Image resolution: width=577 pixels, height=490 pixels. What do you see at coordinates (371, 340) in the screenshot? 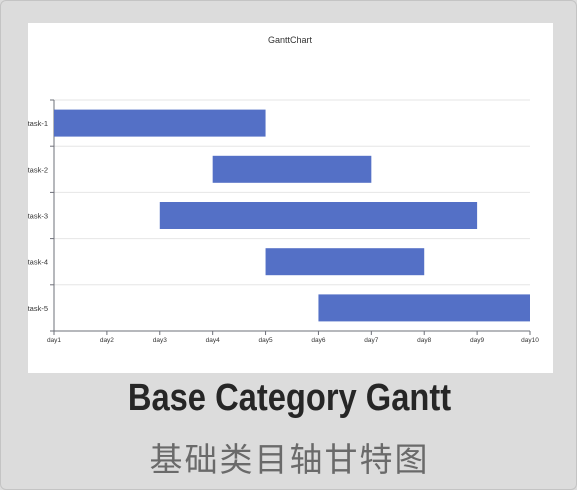
I see `x-tick-label: day7` at bounding box center [371, 340].